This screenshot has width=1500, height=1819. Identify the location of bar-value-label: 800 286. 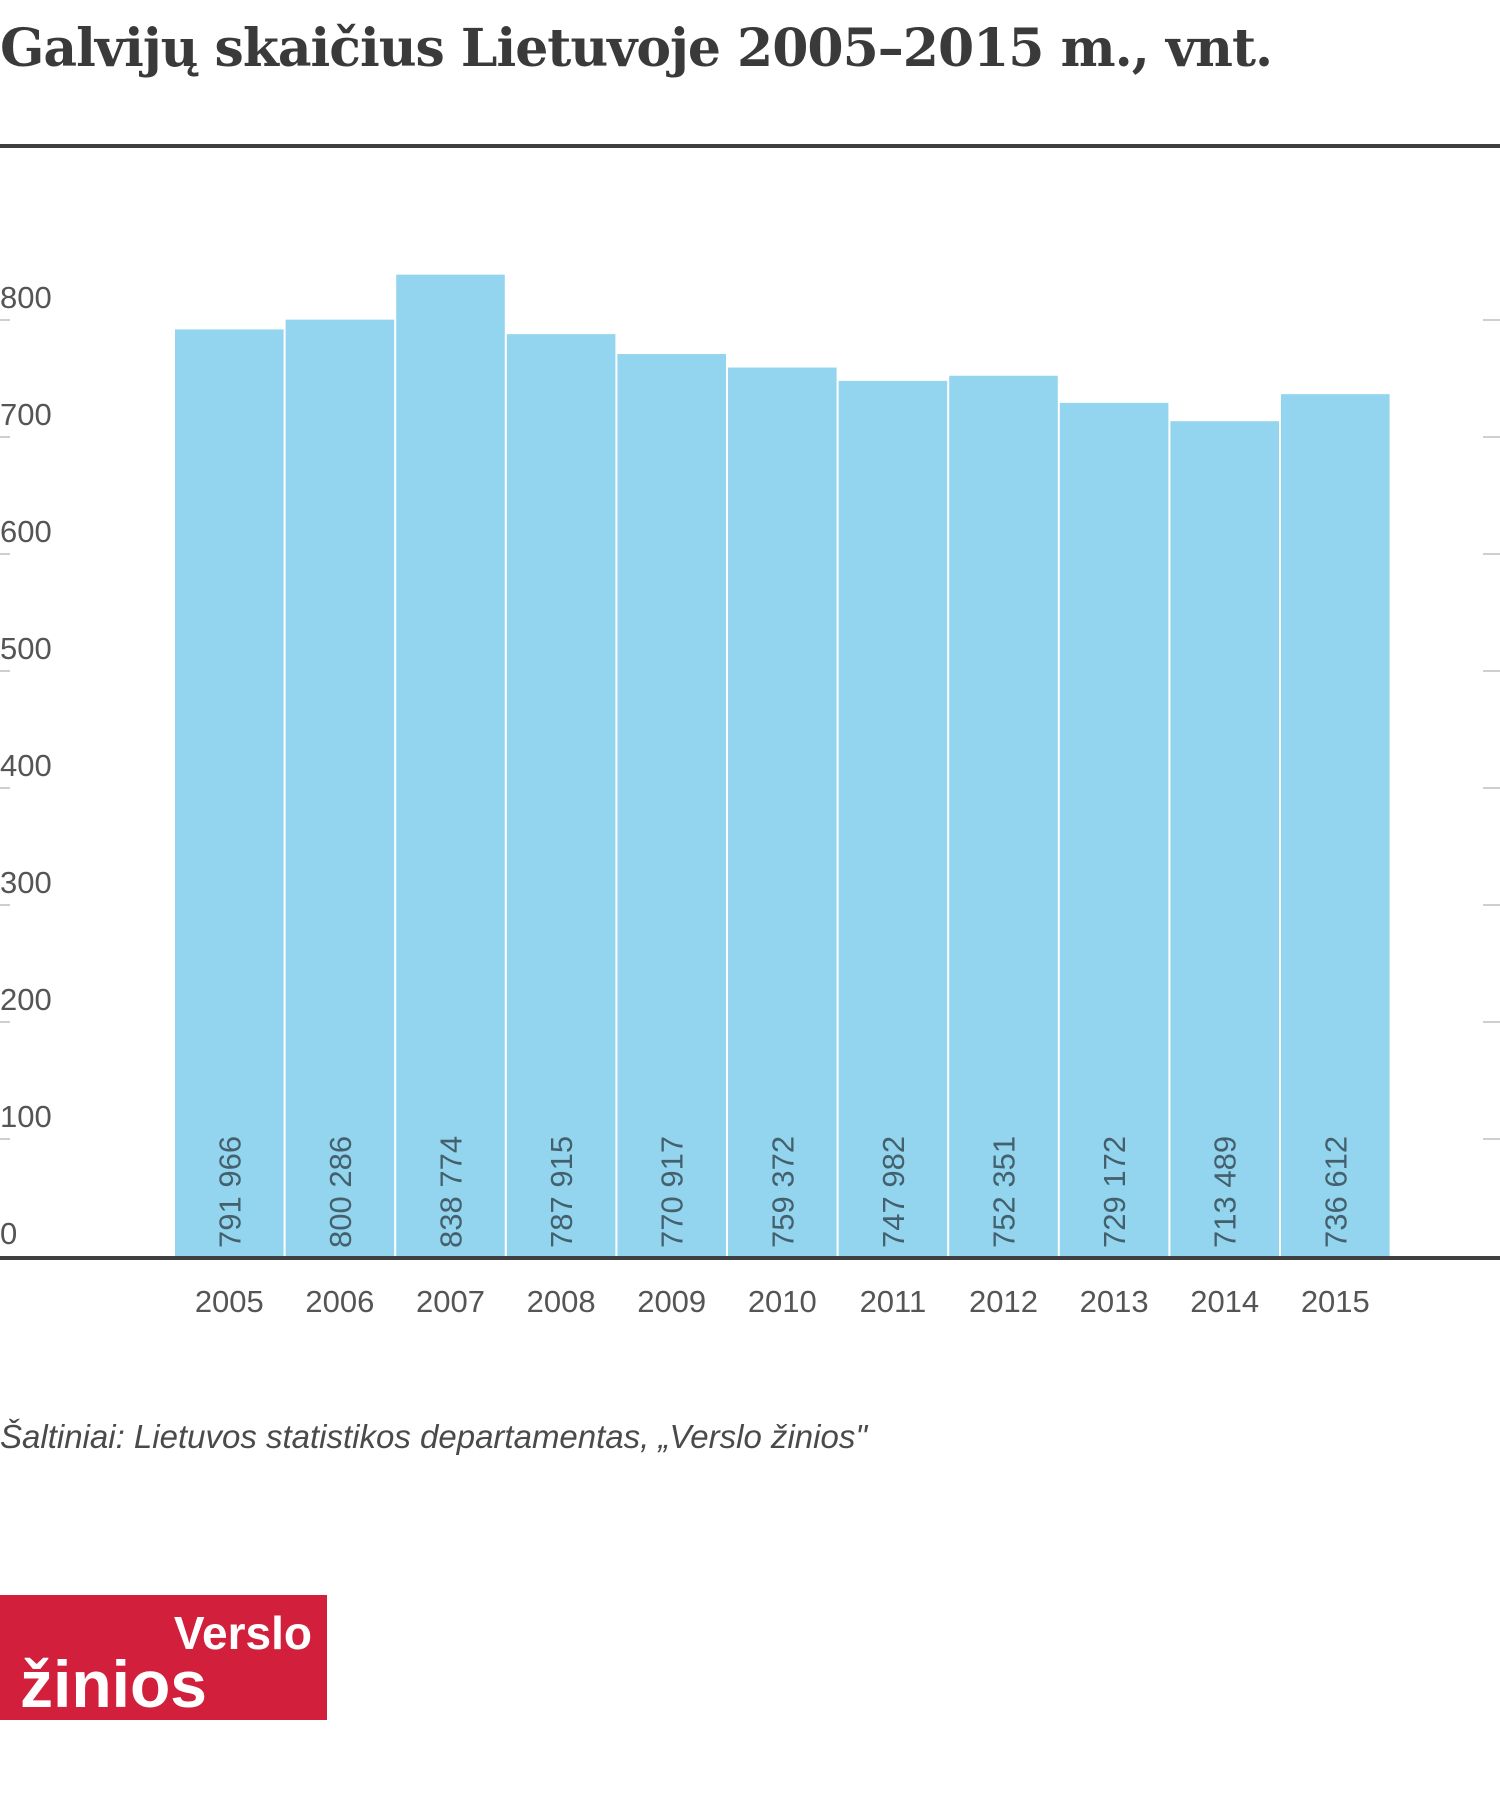
(340, 1192).